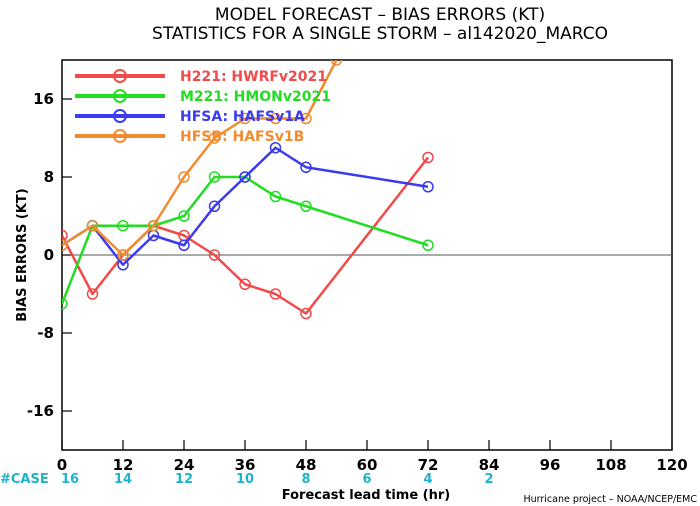 The width and height of the screenshot is (700, 506). Describe the element at coordinates (550, 465) in the screenshot. I see `x-tick-label: 96` at that location.